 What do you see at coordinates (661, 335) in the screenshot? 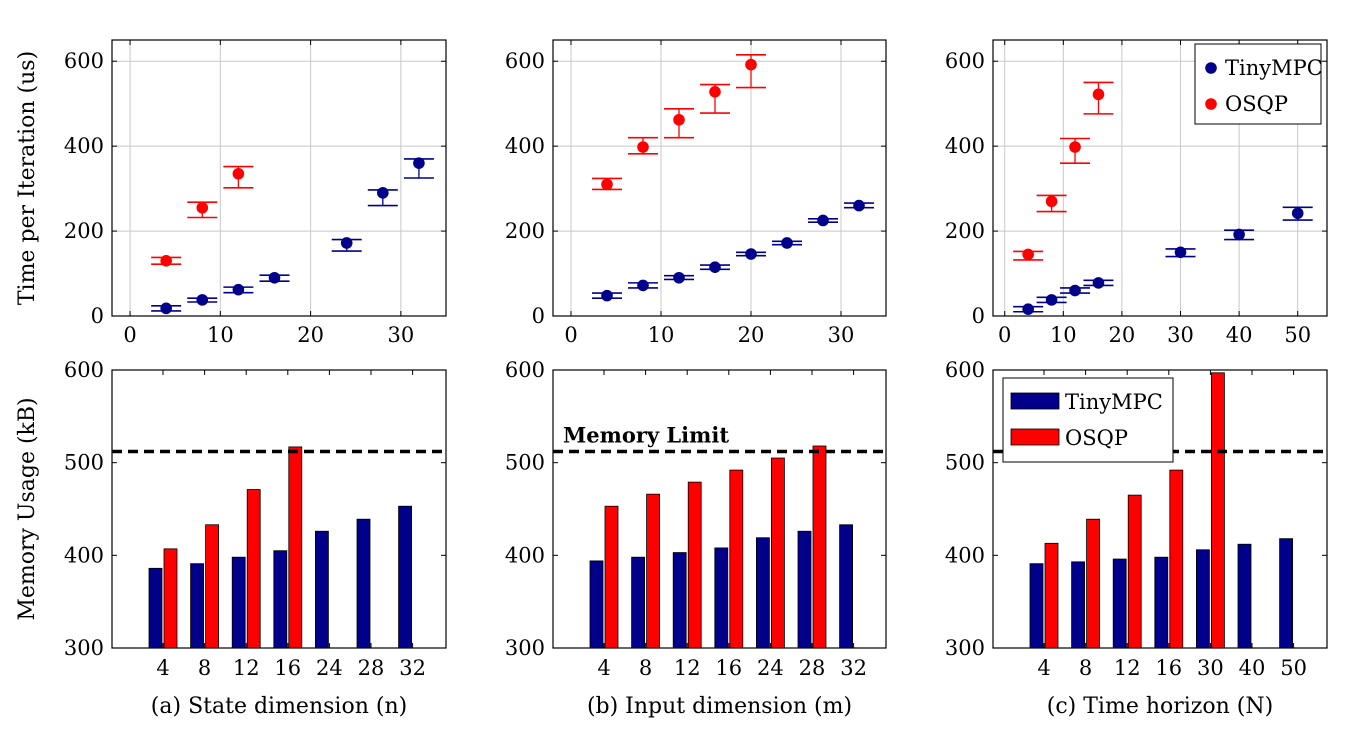
I see `x-tick-label: 10` at bounding box center [661, 335].